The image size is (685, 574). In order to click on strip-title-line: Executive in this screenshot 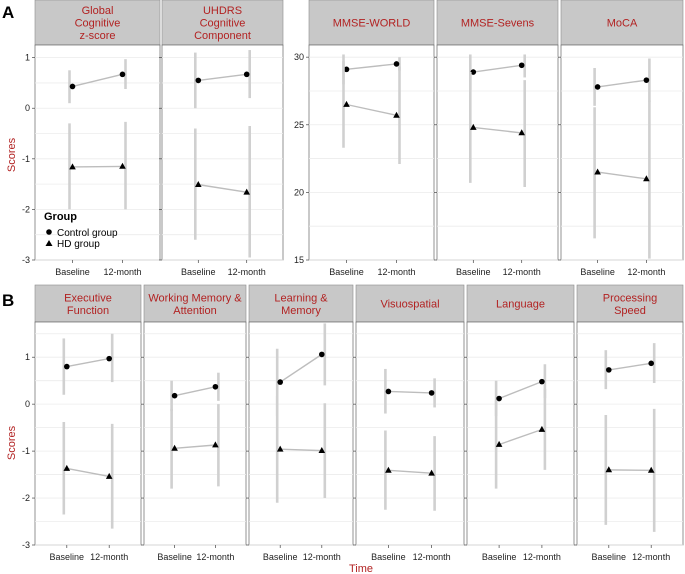, I will do `click(88, 298)`.